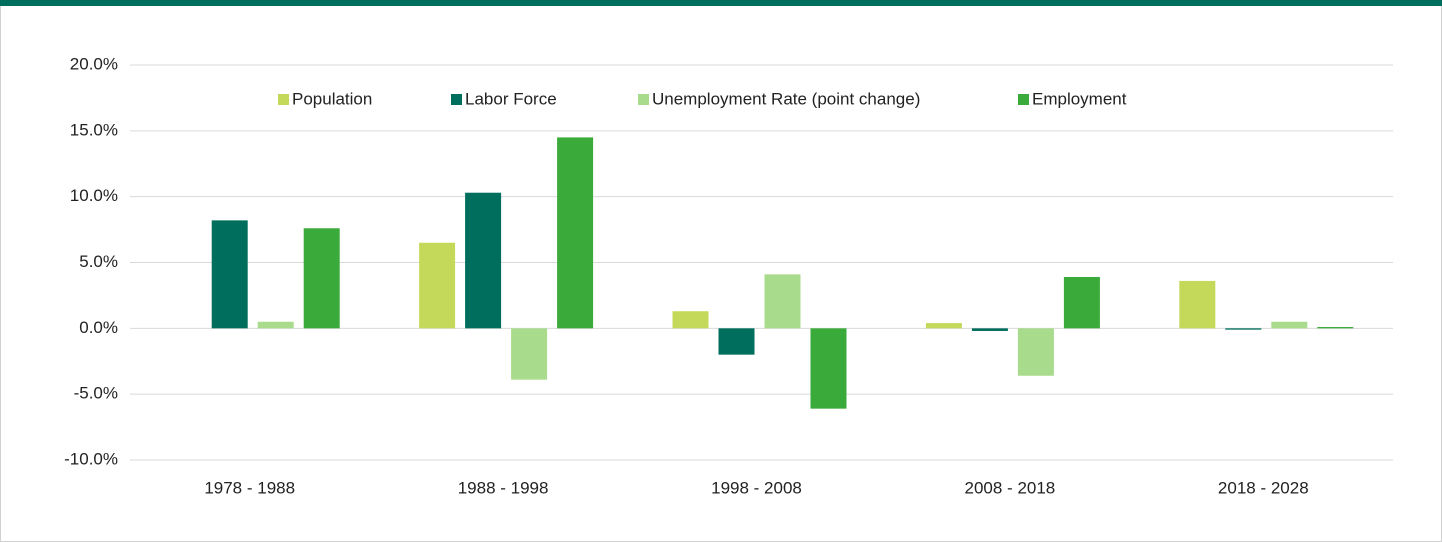 This screenshot has width=1442, height=542. What do you see at coordinates (786, 98) in the screenshot?
I see `legend-label: Unemployment Rate (point change)` at bounding box center [786, 98].